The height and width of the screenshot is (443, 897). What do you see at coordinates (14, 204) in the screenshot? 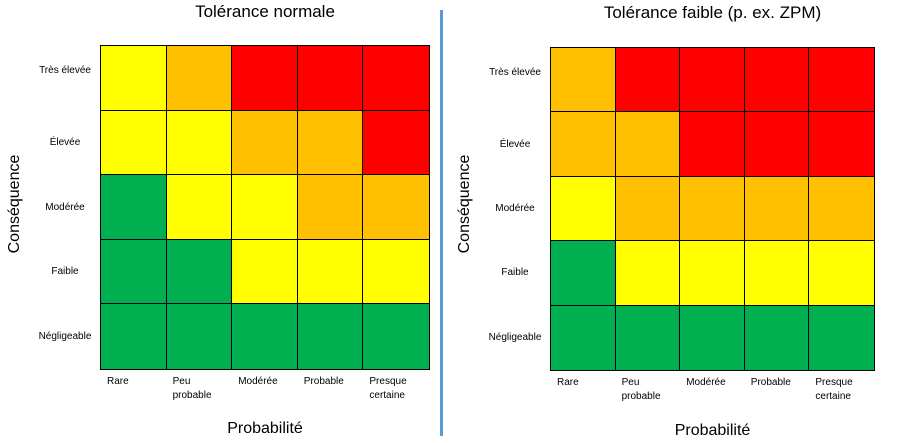
I see `left-y-axis-label: Conséquence` at bounding box center [14, 204].